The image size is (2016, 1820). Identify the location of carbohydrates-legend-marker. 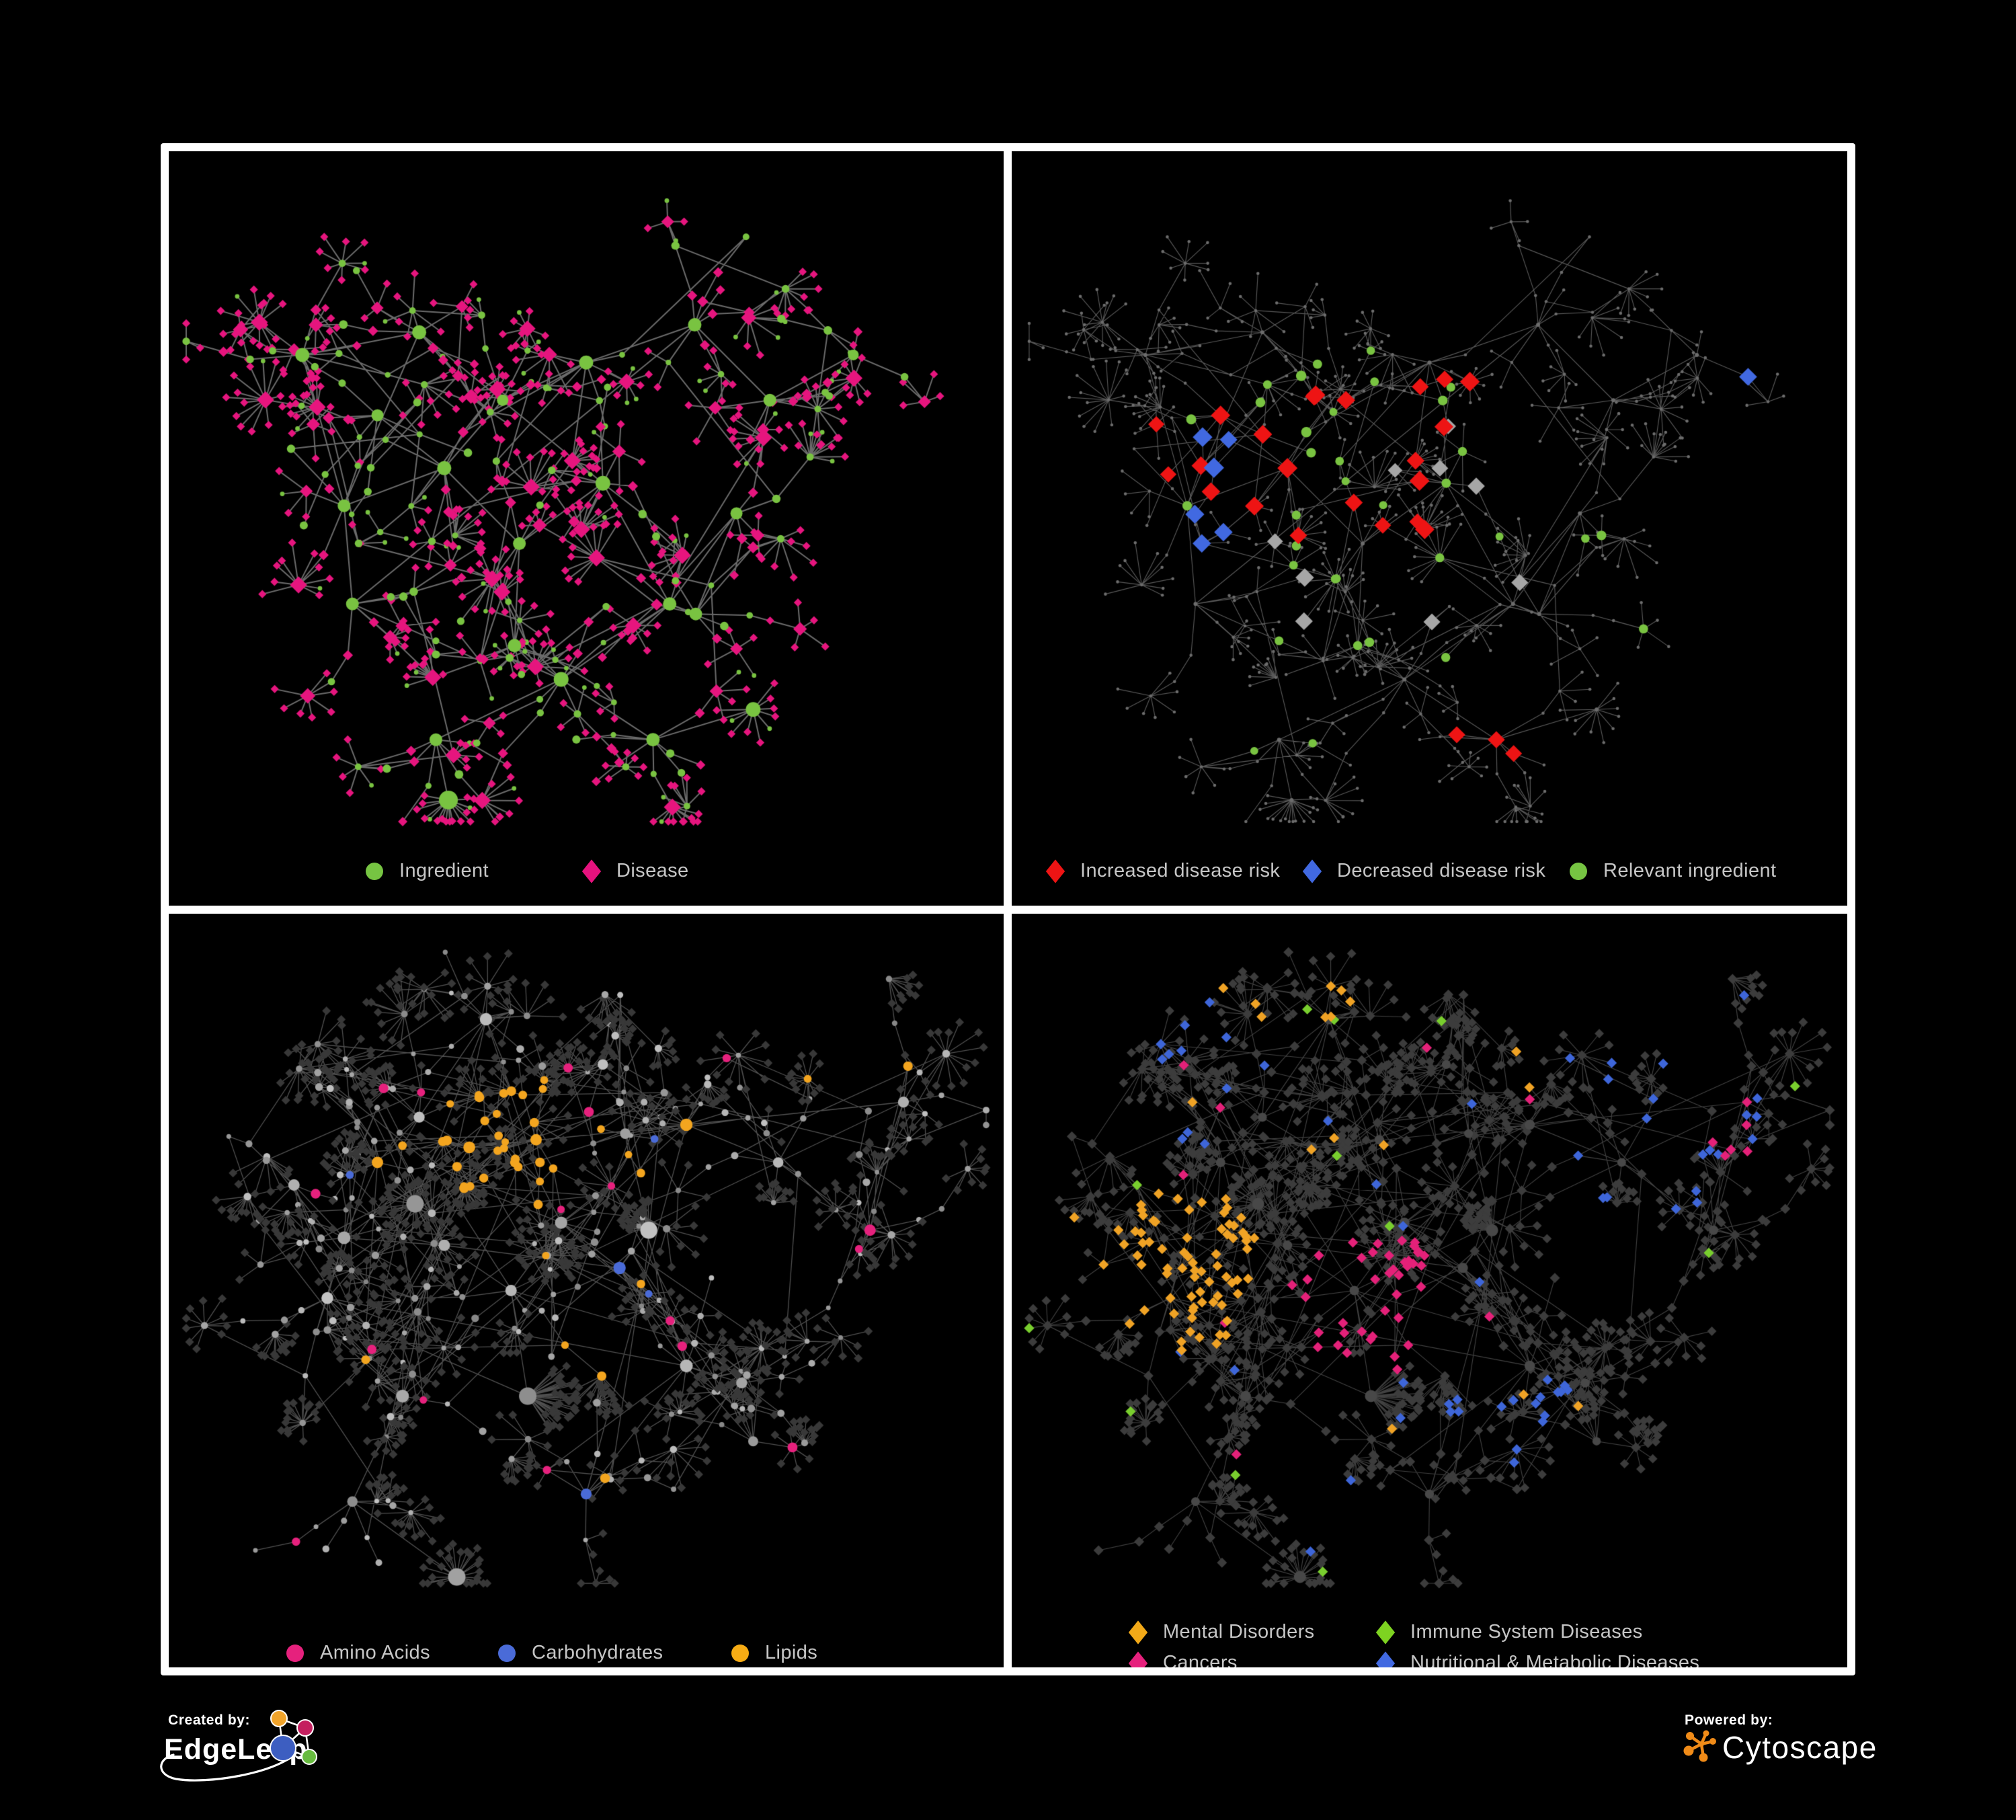
(507, 1653).